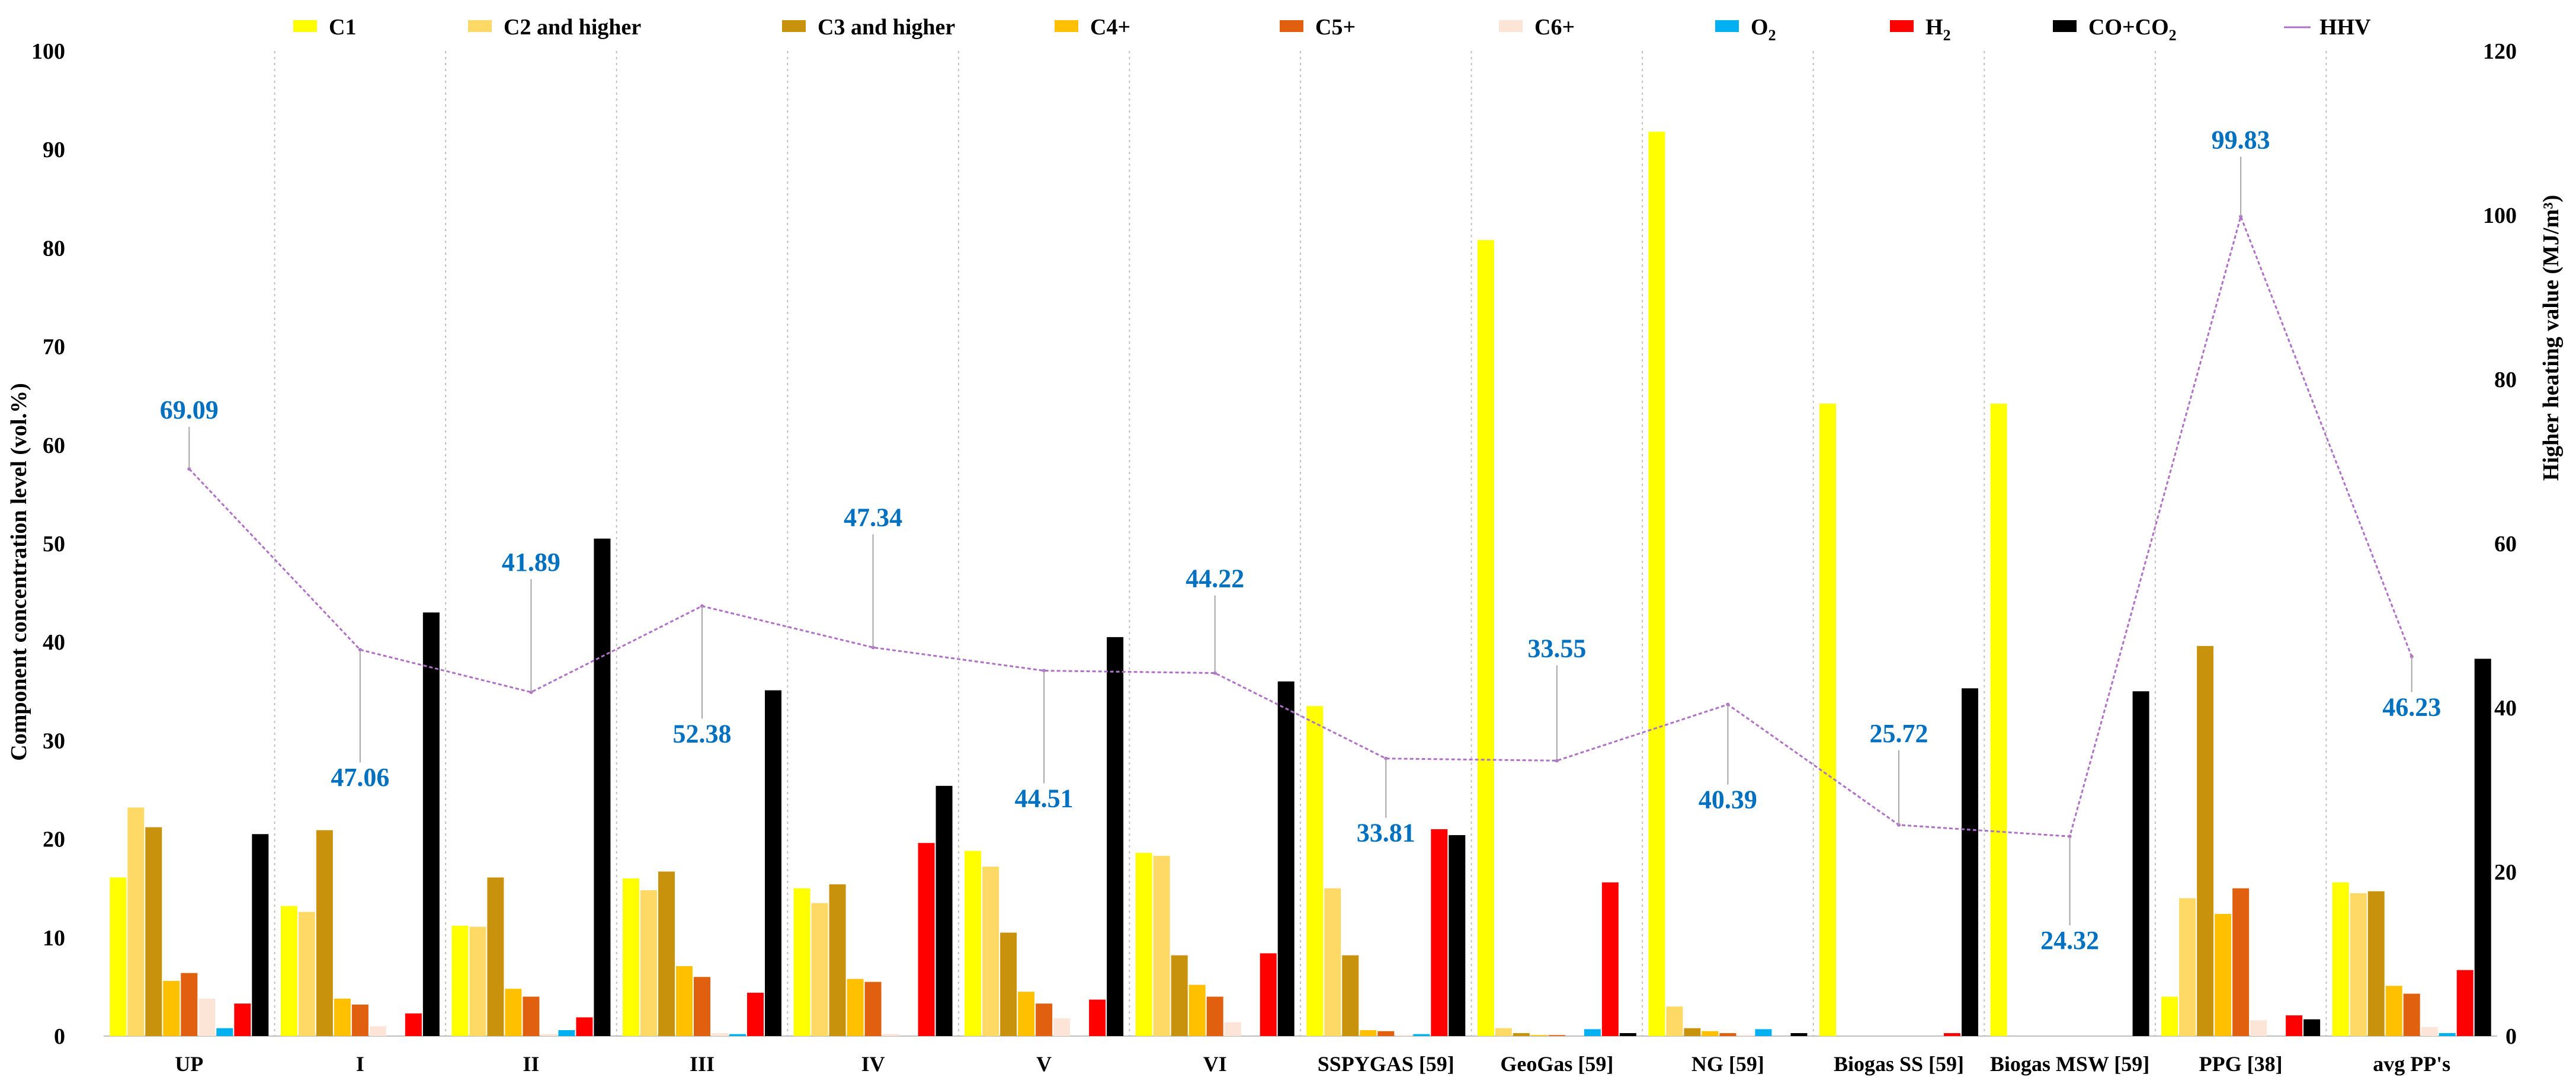  Describe the element at coordinates (887, 27) in the screenshot. I see `legend-label: C3 and higher` at that location.